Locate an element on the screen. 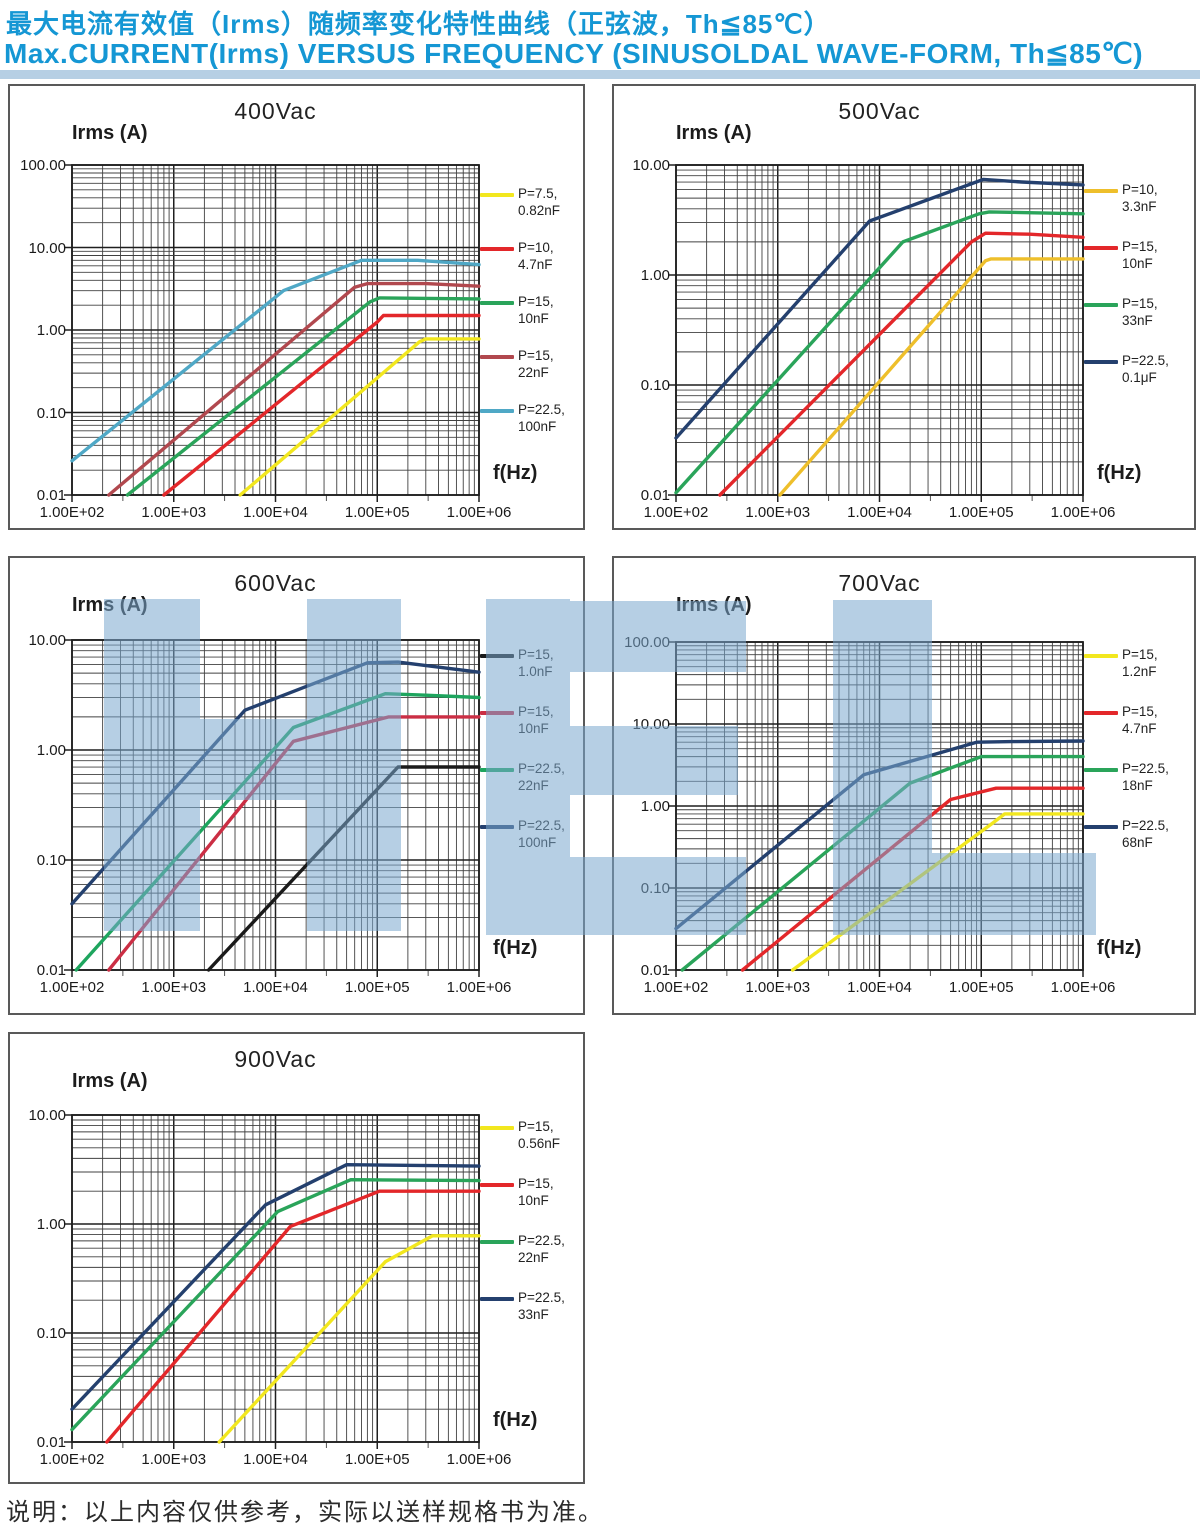 The image size is (1200, 1537). footnote: 说明：以上内容仅供参考，实际以送样规格书为准。 is located at coordinates (305, 1512).